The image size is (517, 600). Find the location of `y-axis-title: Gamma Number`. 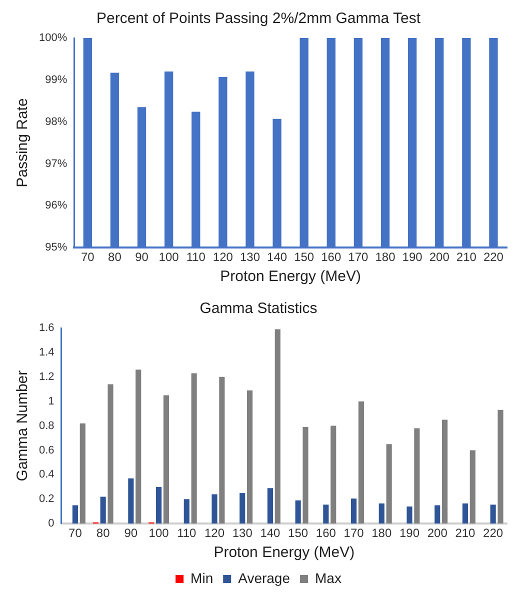

y-axis-title: Gamma Number is located at coordinates (23, 426).